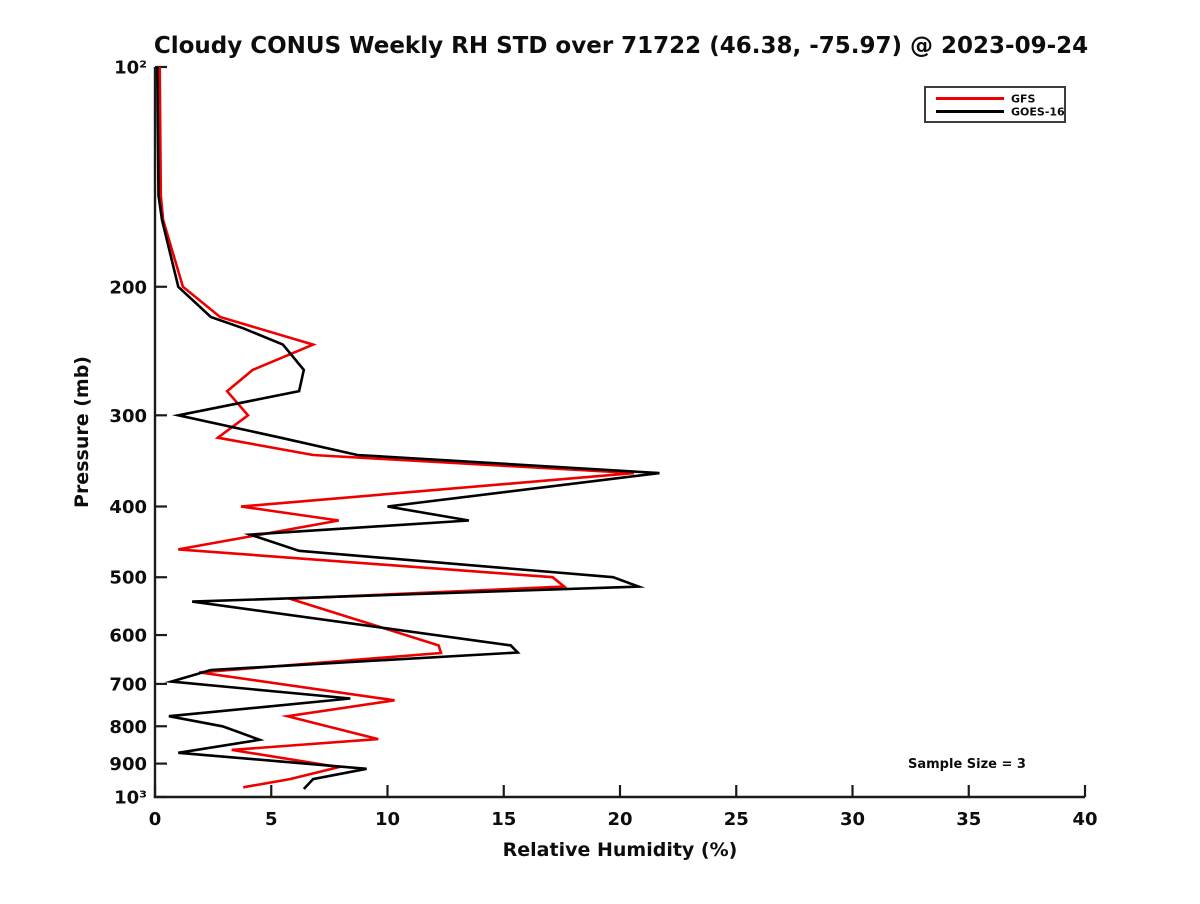  Describe the element at coordinates (128, 578) in the screenshot. I see `y-tick-label: 500` at that location.